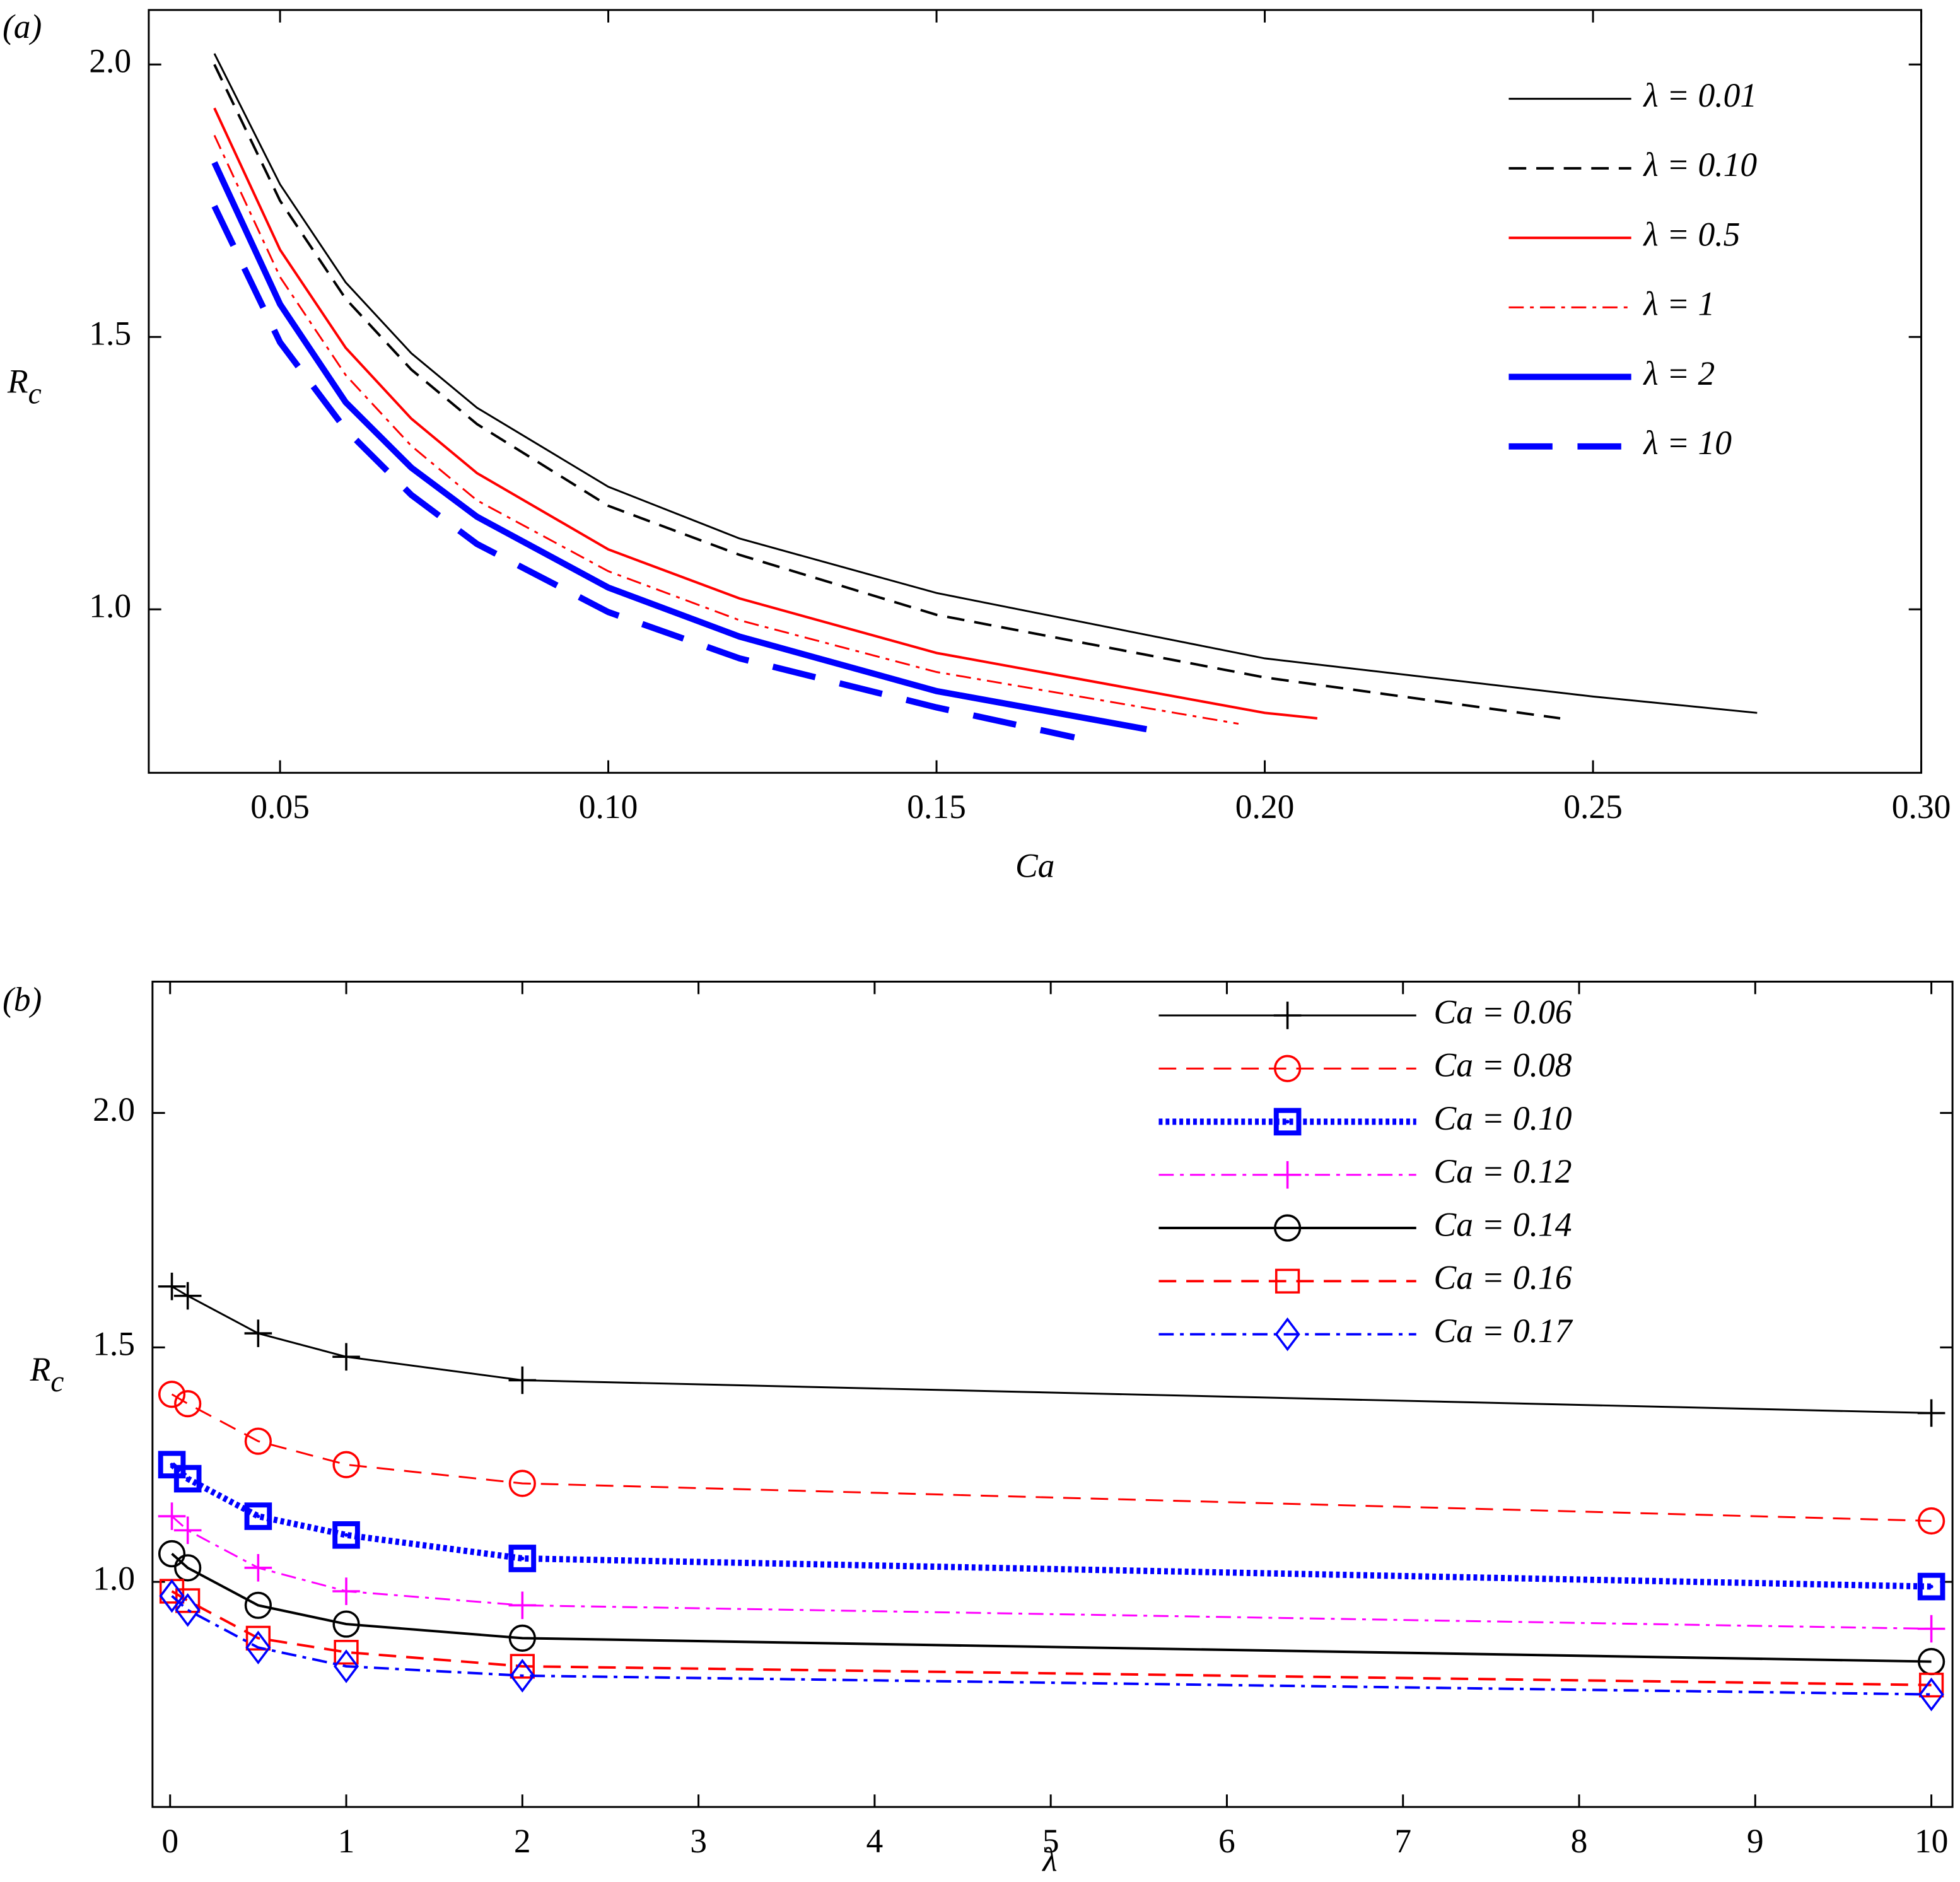 The height and width of the screenshot is (1882, 1960). I want to click on x-tick-label: 6, so click(1226, 1841).